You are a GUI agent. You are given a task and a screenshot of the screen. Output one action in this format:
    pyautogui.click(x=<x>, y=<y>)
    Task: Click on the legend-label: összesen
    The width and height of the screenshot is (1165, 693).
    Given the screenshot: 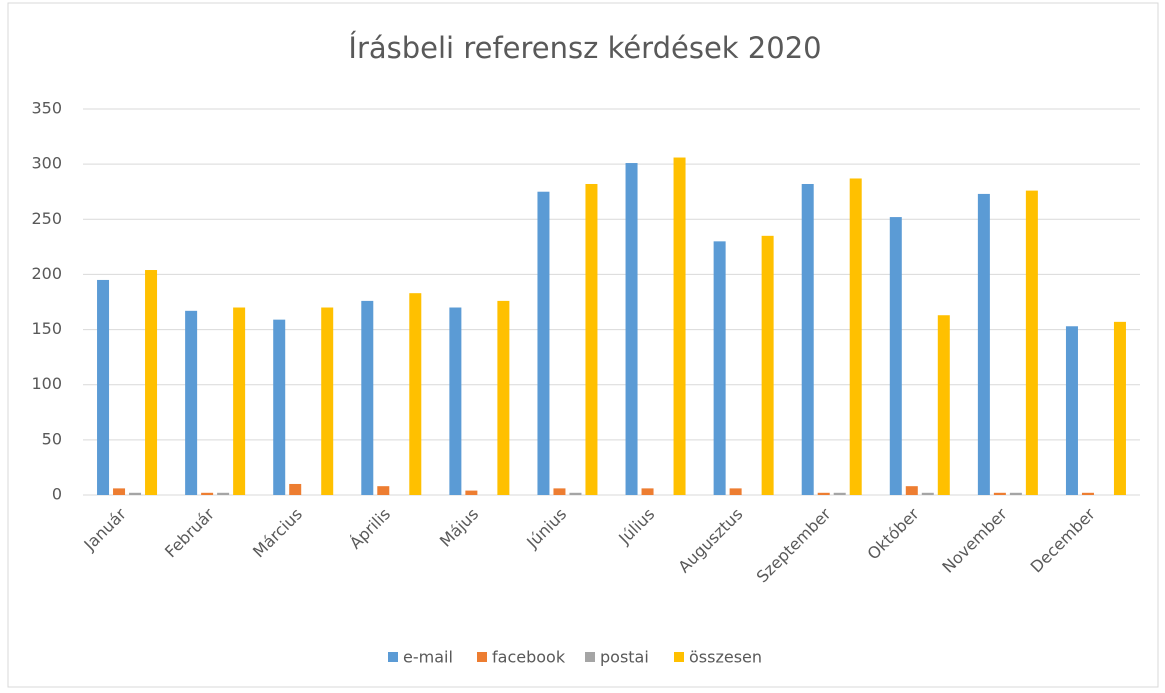 What is the action you would take?
    pyautogui.click(x=725, y=657)
    